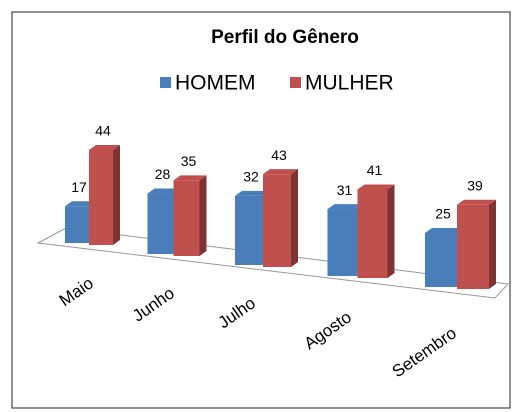 This screenshot has height=412, width=522. I want to click on chart-title: Perfil do Gênero, so click(285, 37).